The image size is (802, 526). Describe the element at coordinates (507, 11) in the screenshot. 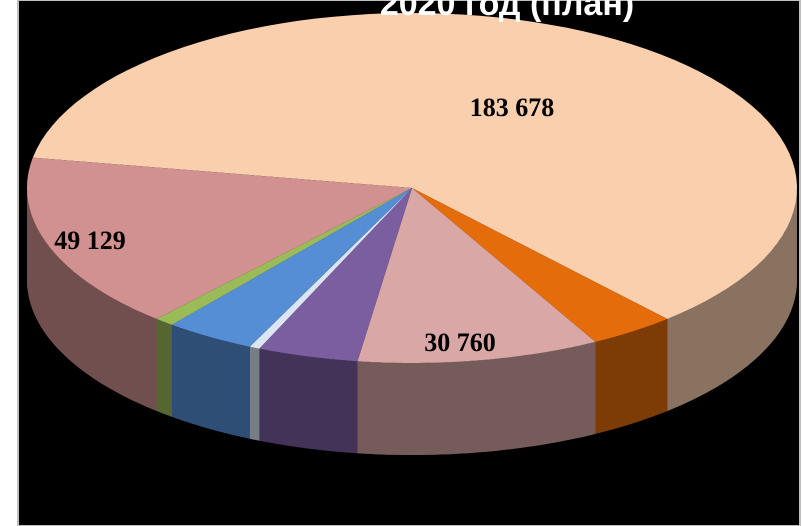

I see `chart-title: 2020 год (план)` at that location.